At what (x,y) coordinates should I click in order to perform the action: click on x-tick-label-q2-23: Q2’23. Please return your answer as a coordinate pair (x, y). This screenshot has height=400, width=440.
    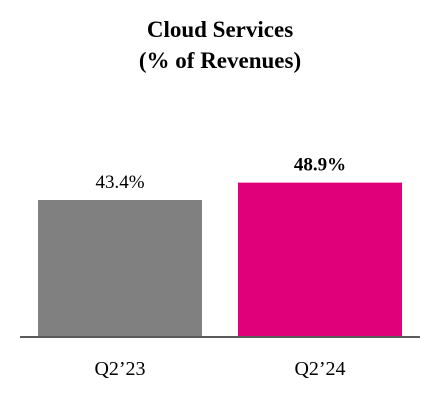
    Looking at the image, I should click on (119, 369).